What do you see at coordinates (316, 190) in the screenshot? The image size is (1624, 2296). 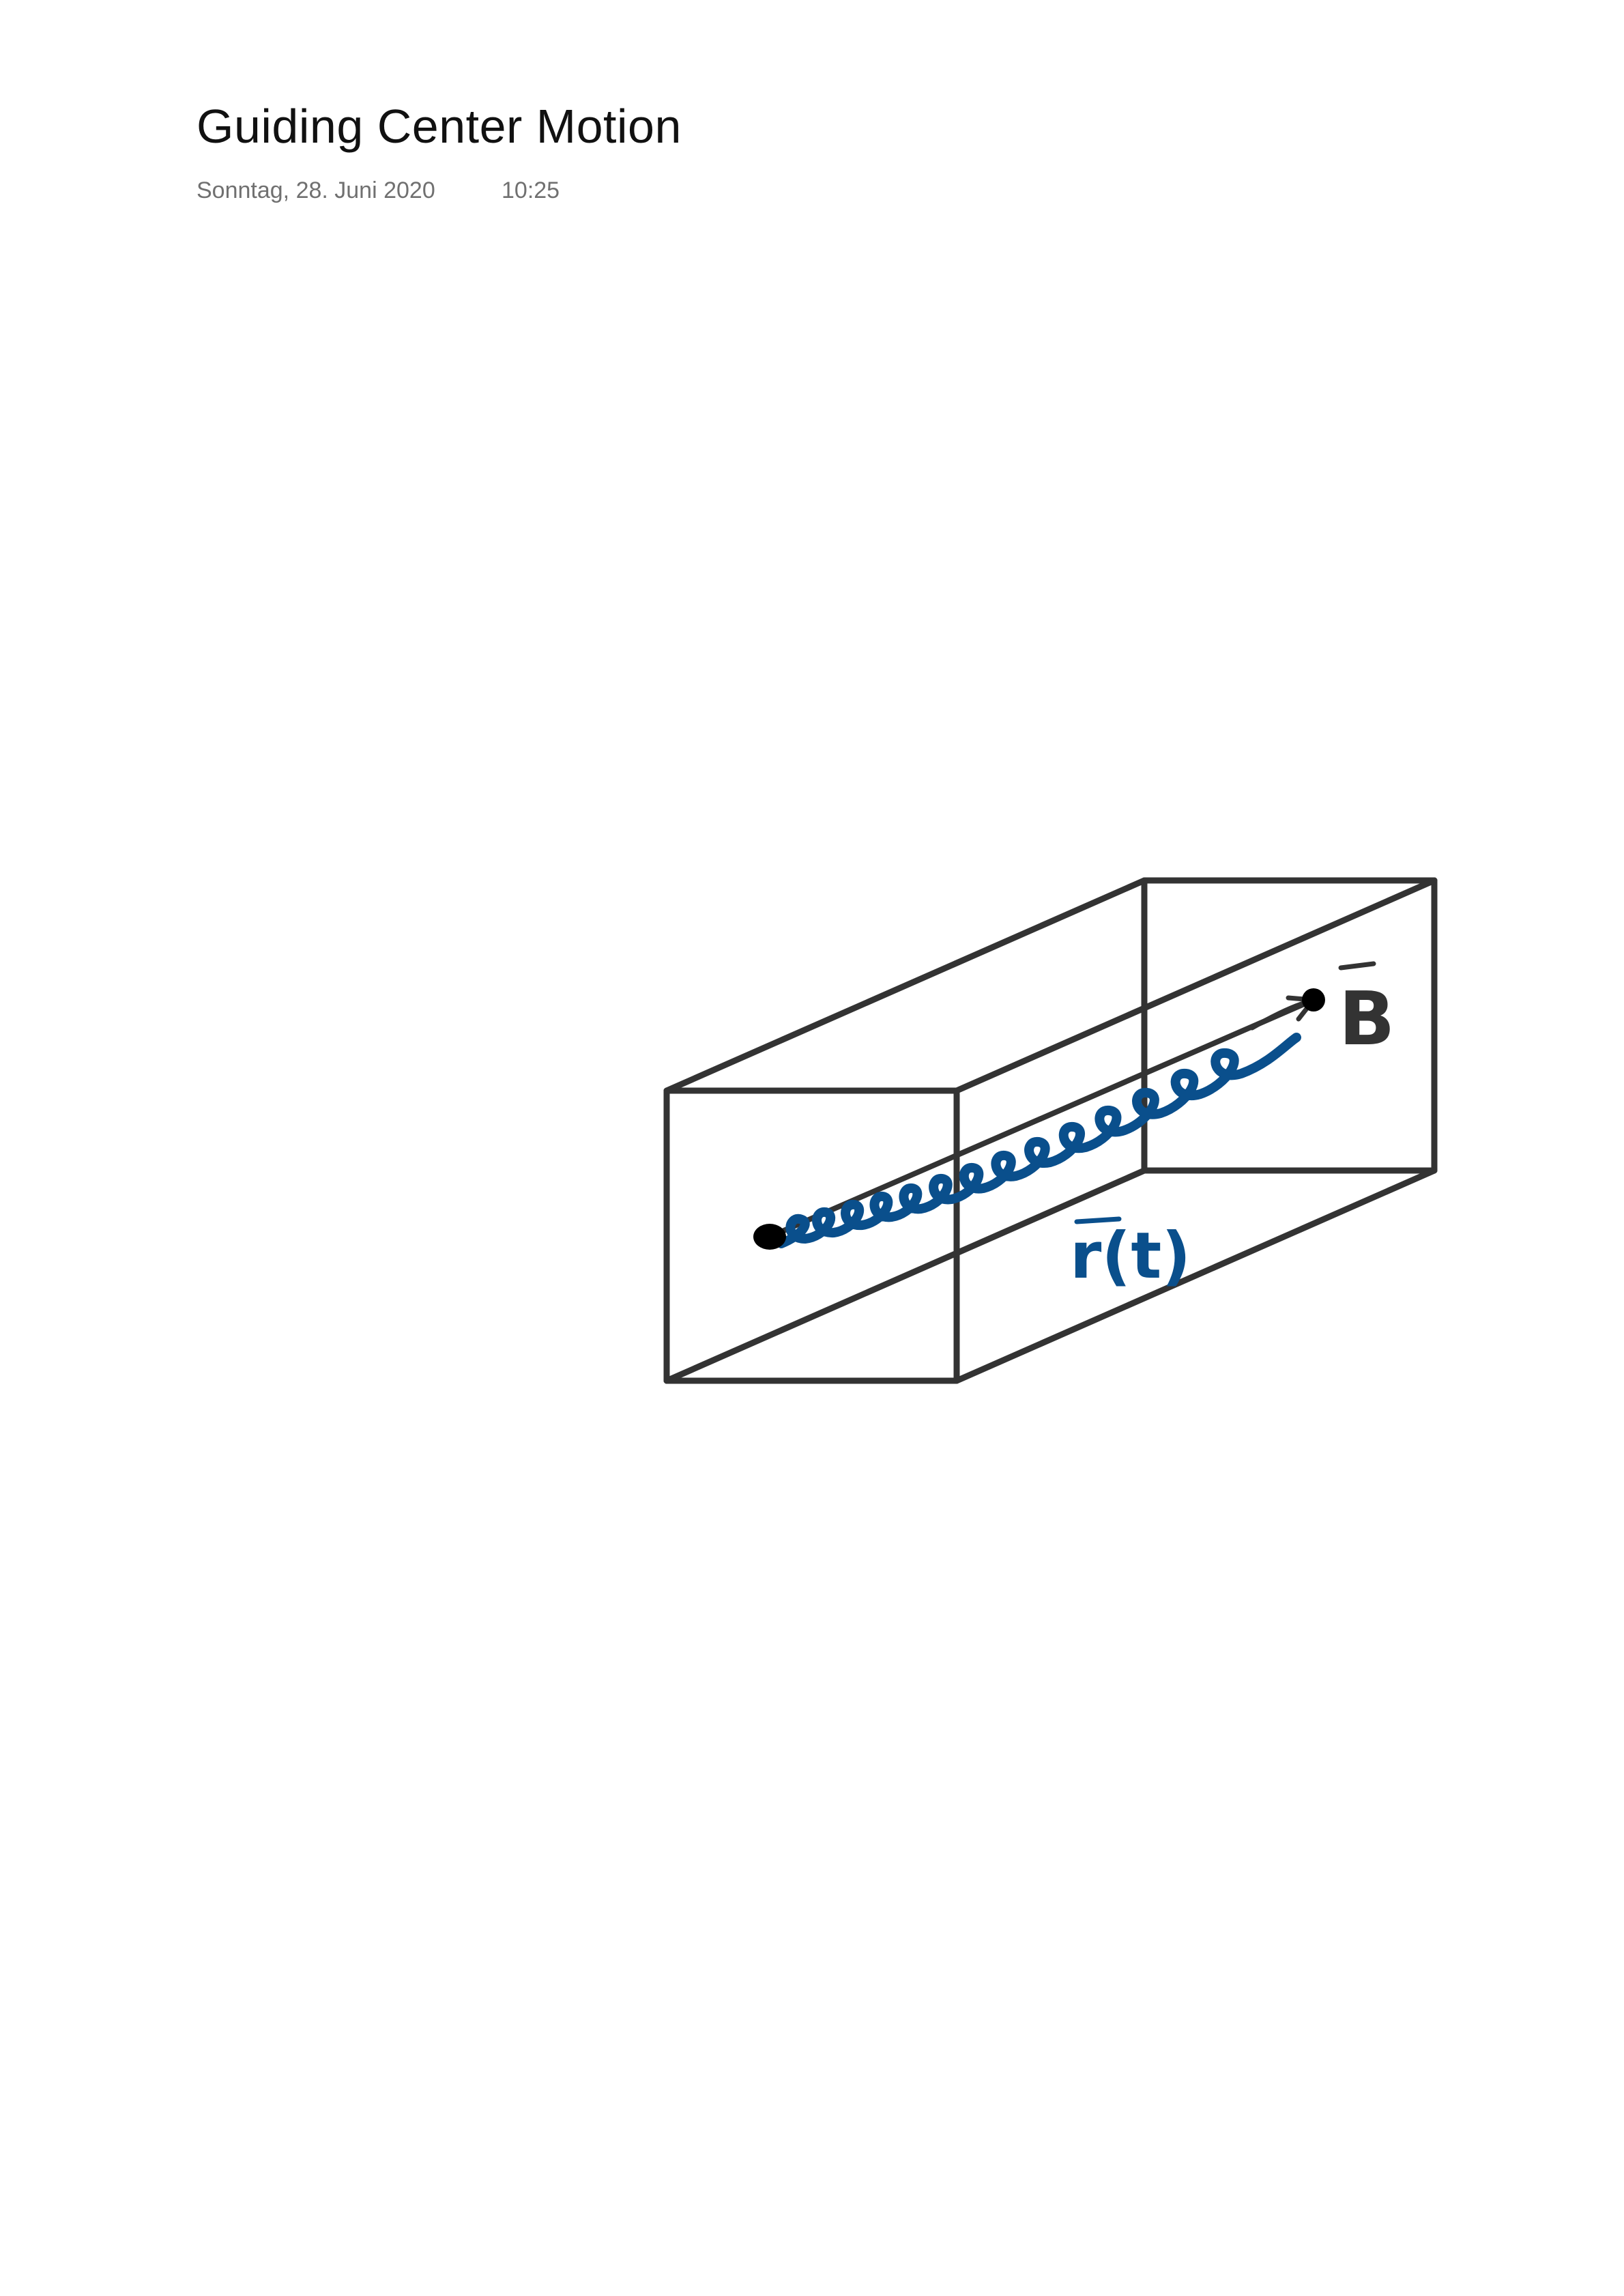 I see `page-date: Sonntag, 28. Juni 2020` at bounding box center [316, 190].